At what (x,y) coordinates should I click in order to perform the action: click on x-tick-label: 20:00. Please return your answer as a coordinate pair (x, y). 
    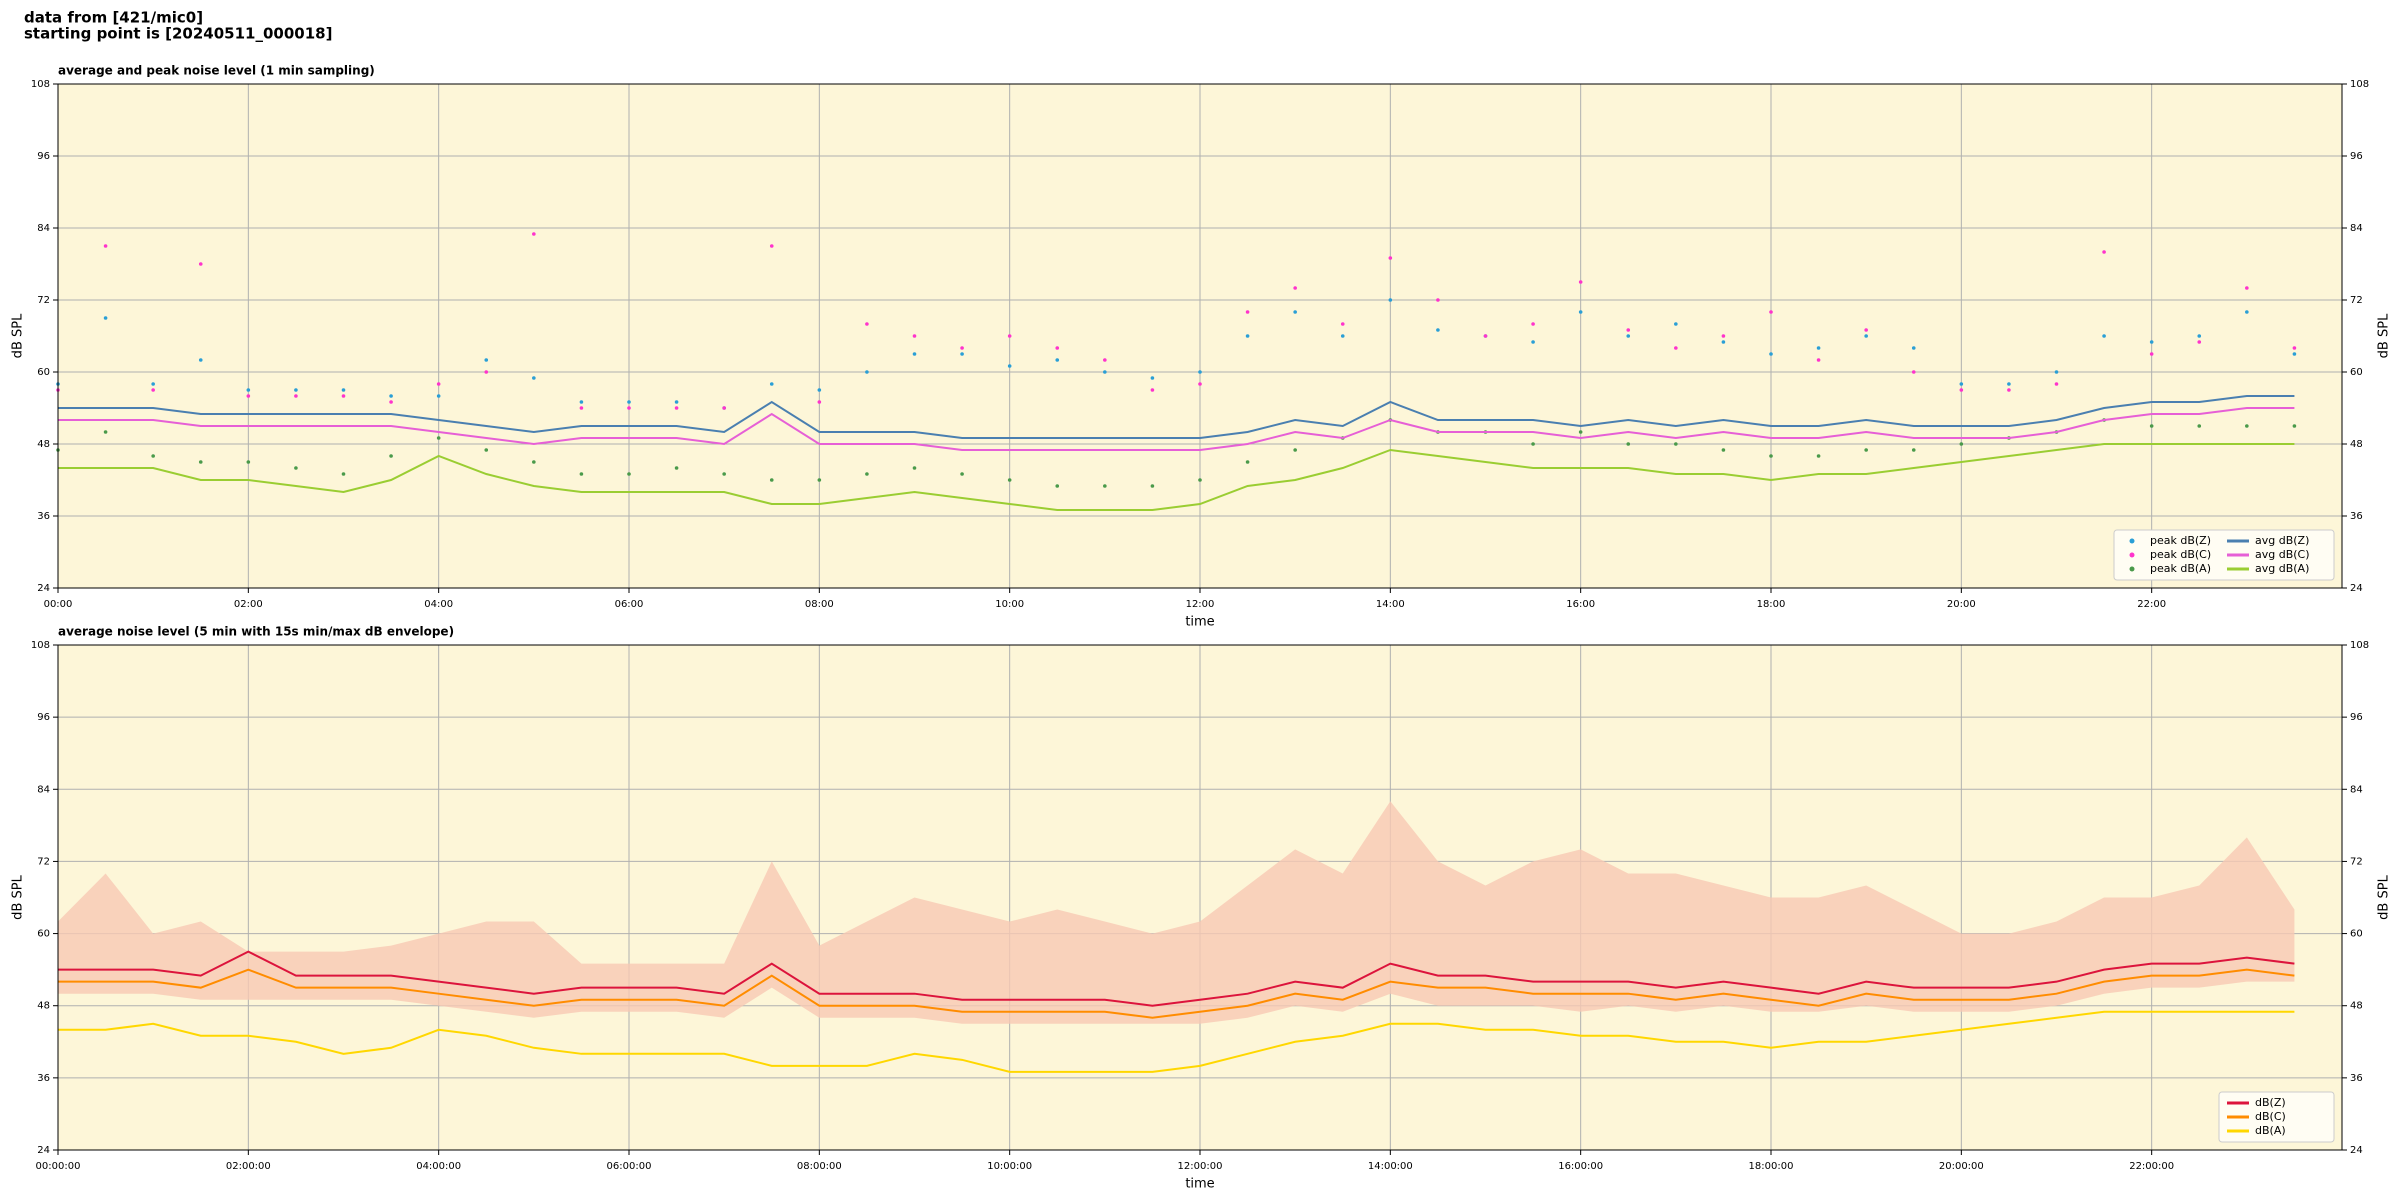
    Looking at the image, I should click on (1961, 604).